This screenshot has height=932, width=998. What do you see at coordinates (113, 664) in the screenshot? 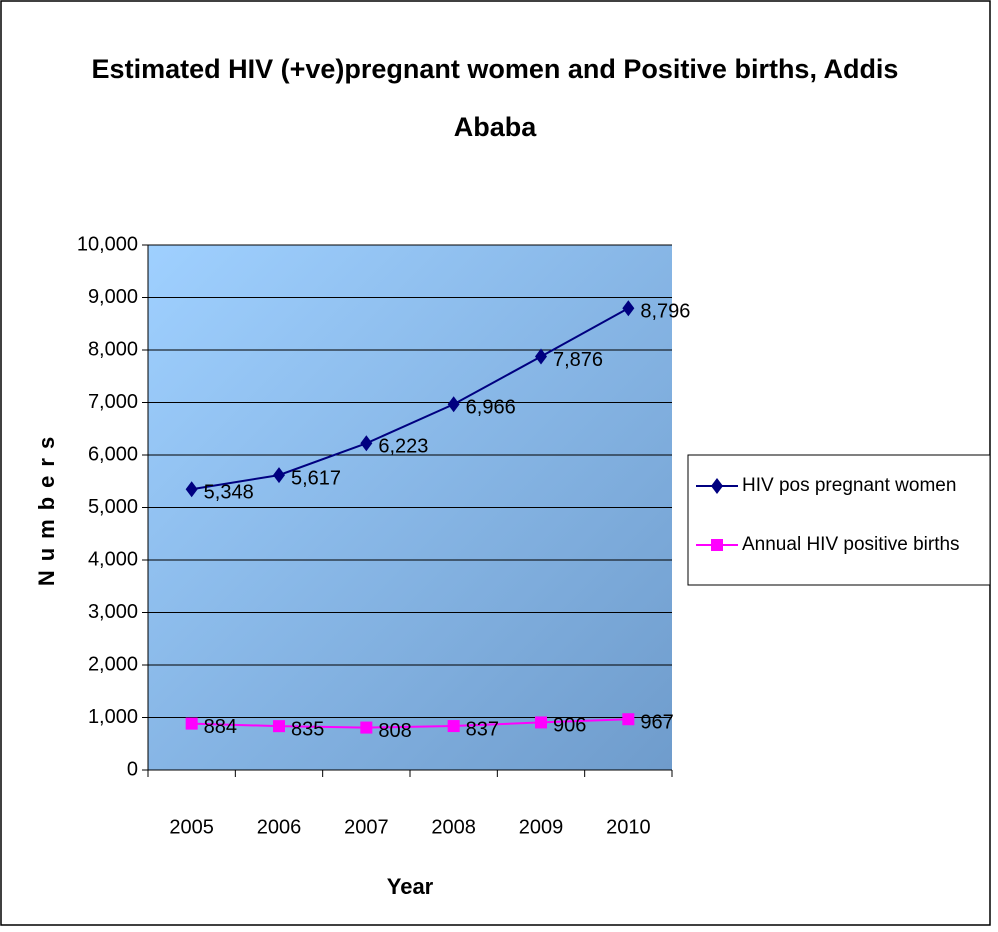
I see `y-tick-label: 2,000` at bounding box center [113, 664].